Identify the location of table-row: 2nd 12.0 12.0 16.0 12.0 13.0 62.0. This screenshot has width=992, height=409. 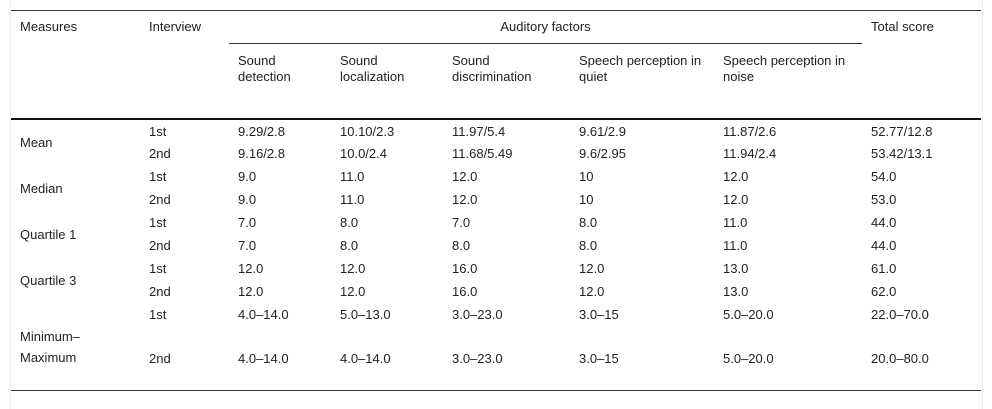
(496, 291).